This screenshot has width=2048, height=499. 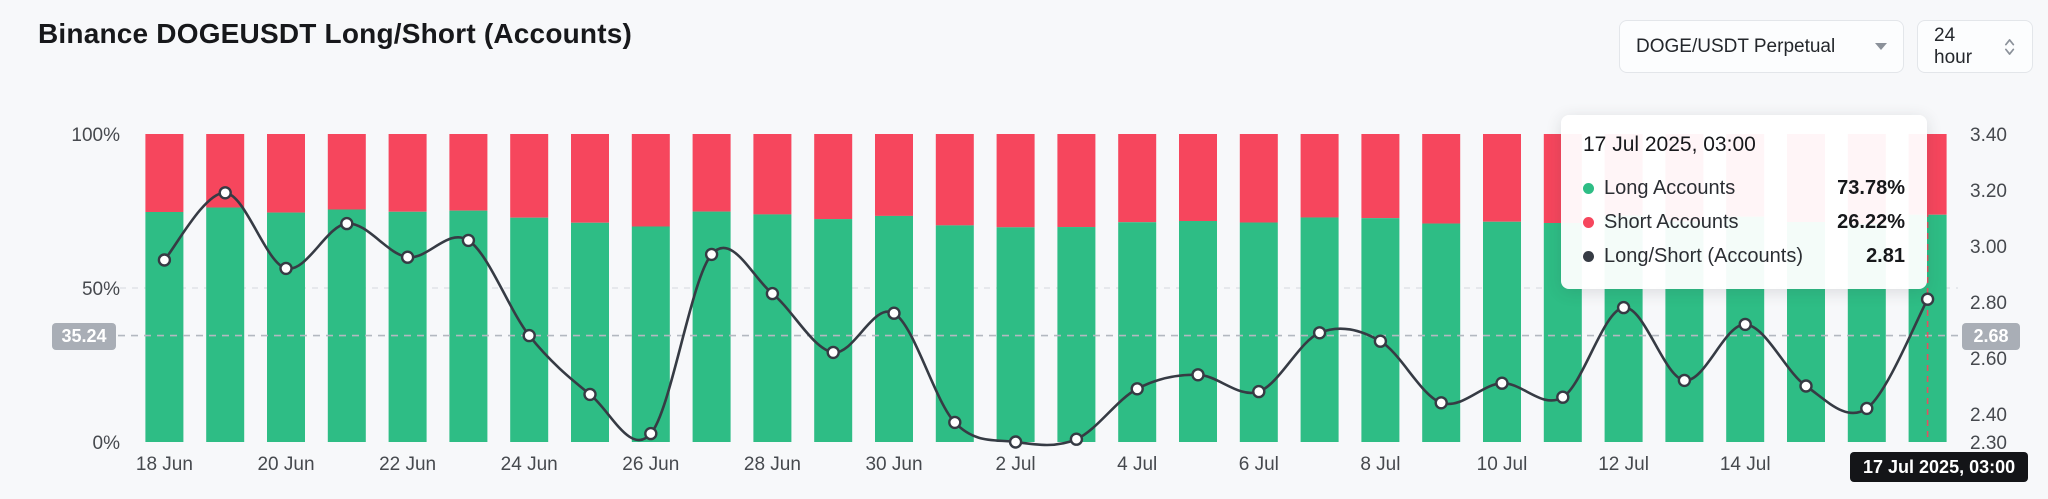 What do you see at coordinates (1684, 380) in the screenshot?
I see `ratio-marker-13-jul` at bounding box center [1684, 380].